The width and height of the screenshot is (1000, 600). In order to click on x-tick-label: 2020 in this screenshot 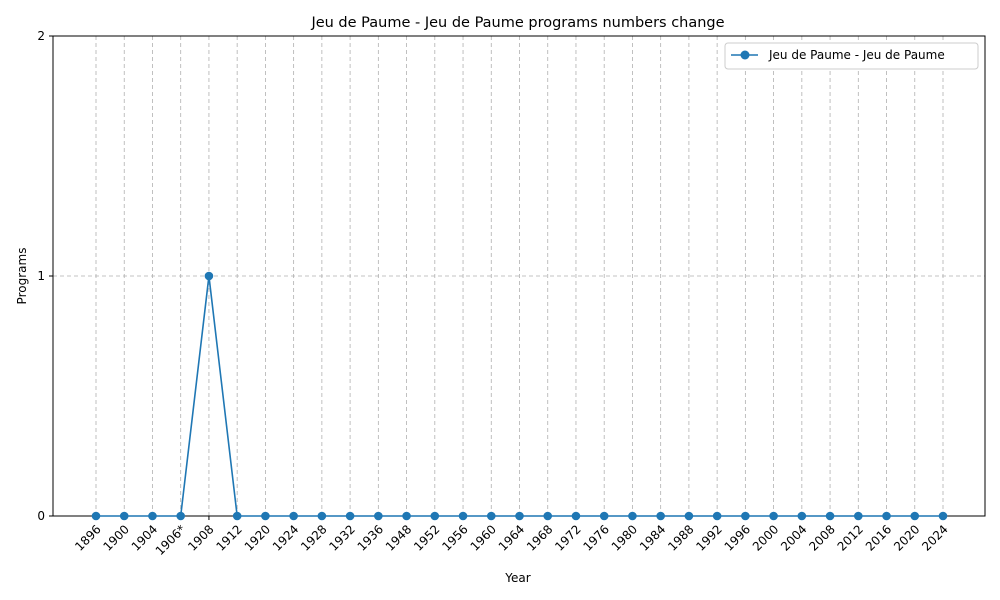, I will do `click(906, 537)`.